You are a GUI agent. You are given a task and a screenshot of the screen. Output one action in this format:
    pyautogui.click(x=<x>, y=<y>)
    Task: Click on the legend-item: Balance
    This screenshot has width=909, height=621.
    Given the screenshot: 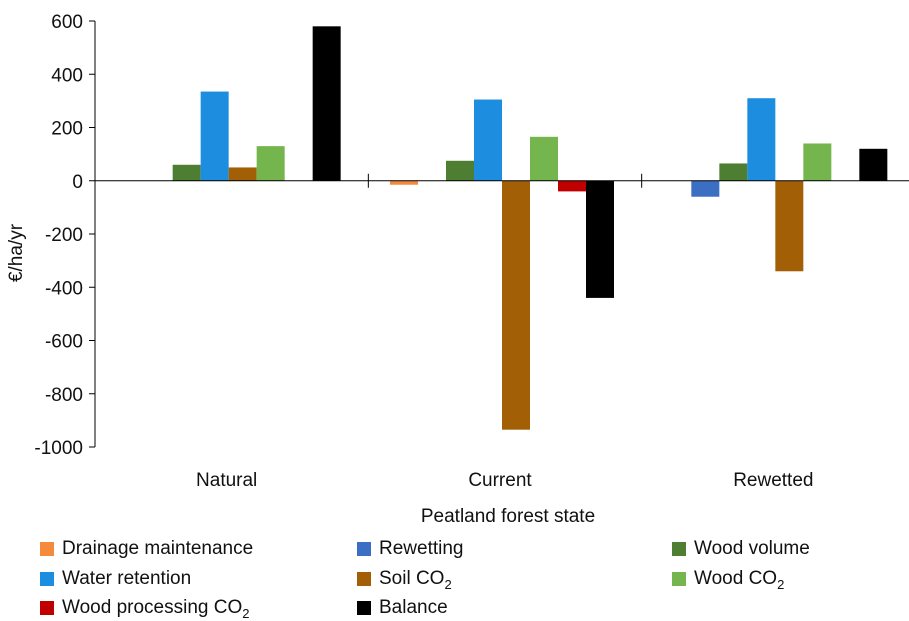 What is the action you would take?
    pyautogui.click(x=402, y=608)
    